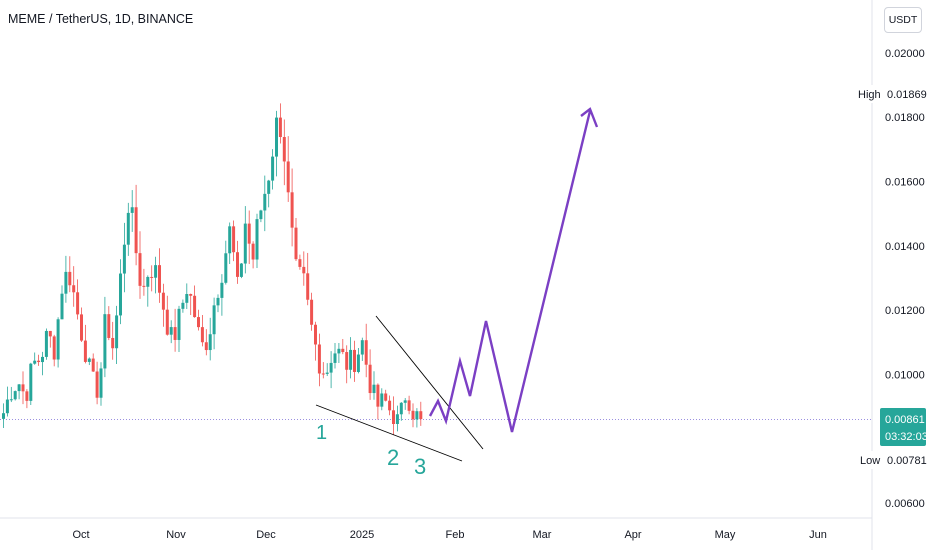  Describe the element at coordinates (905, 420) in the screenshot. I see `last-price-value: 0.00861` at that location.